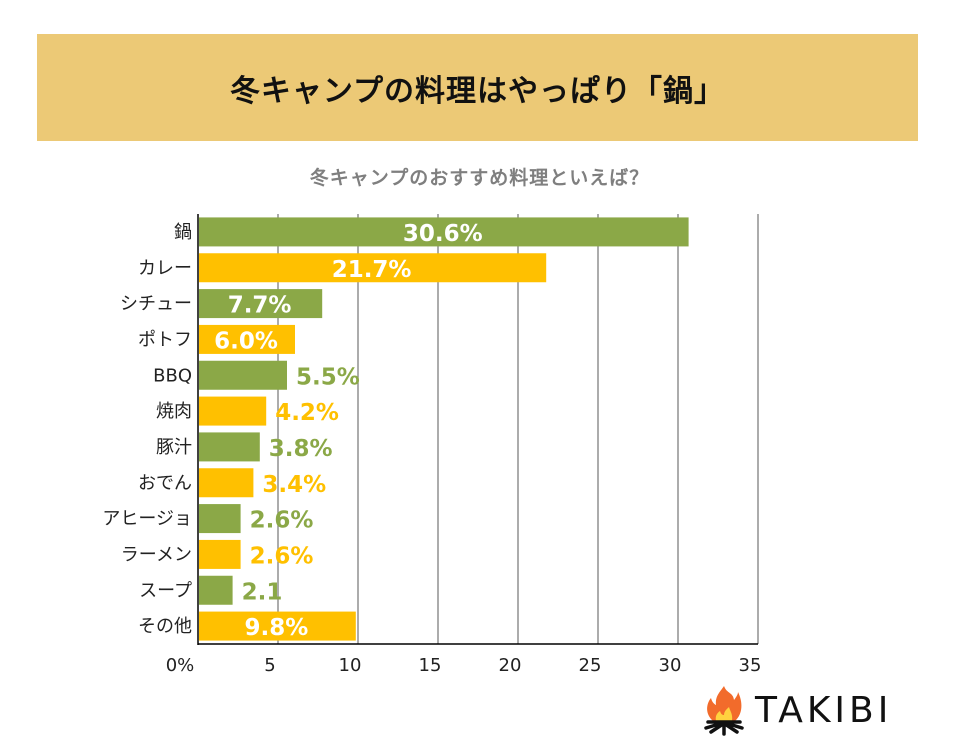 The height and width of the screenshot is (755, 959). What do you see at coordinates (147, 519) in the screenshot?
I see `category-label: アヒージョ` at bounding box center [147, 519].